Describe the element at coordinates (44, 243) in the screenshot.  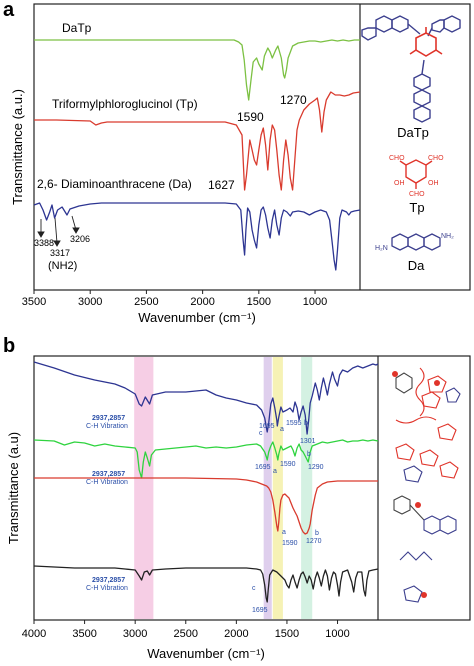
I see `annotation-3388: 3388` at that location.